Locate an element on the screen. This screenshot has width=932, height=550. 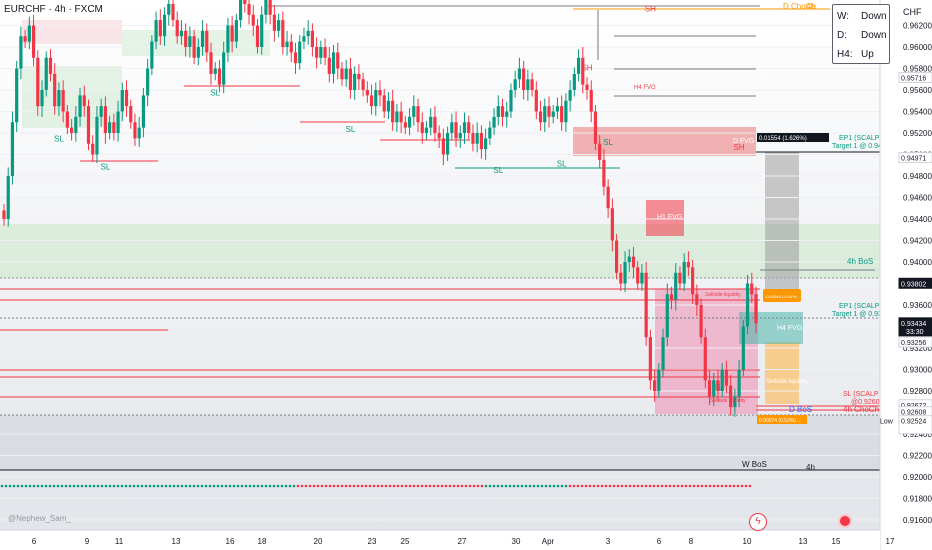
demand-zone-top is located at coordinates (196, 43).